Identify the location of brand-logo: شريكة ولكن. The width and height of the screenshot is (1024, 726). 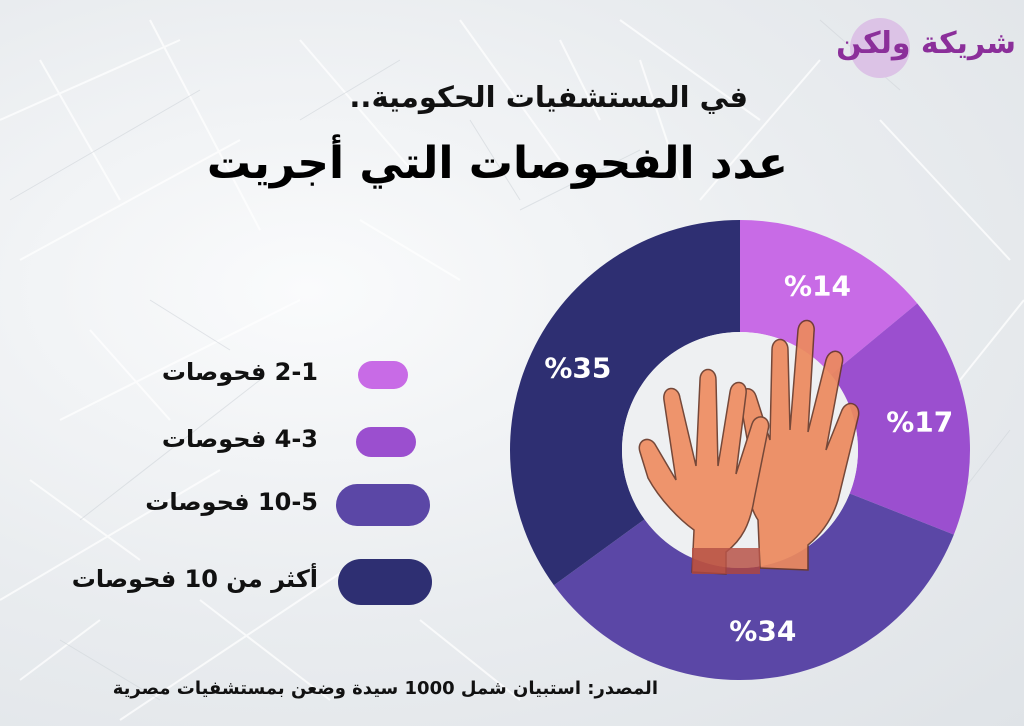
(929, 47).